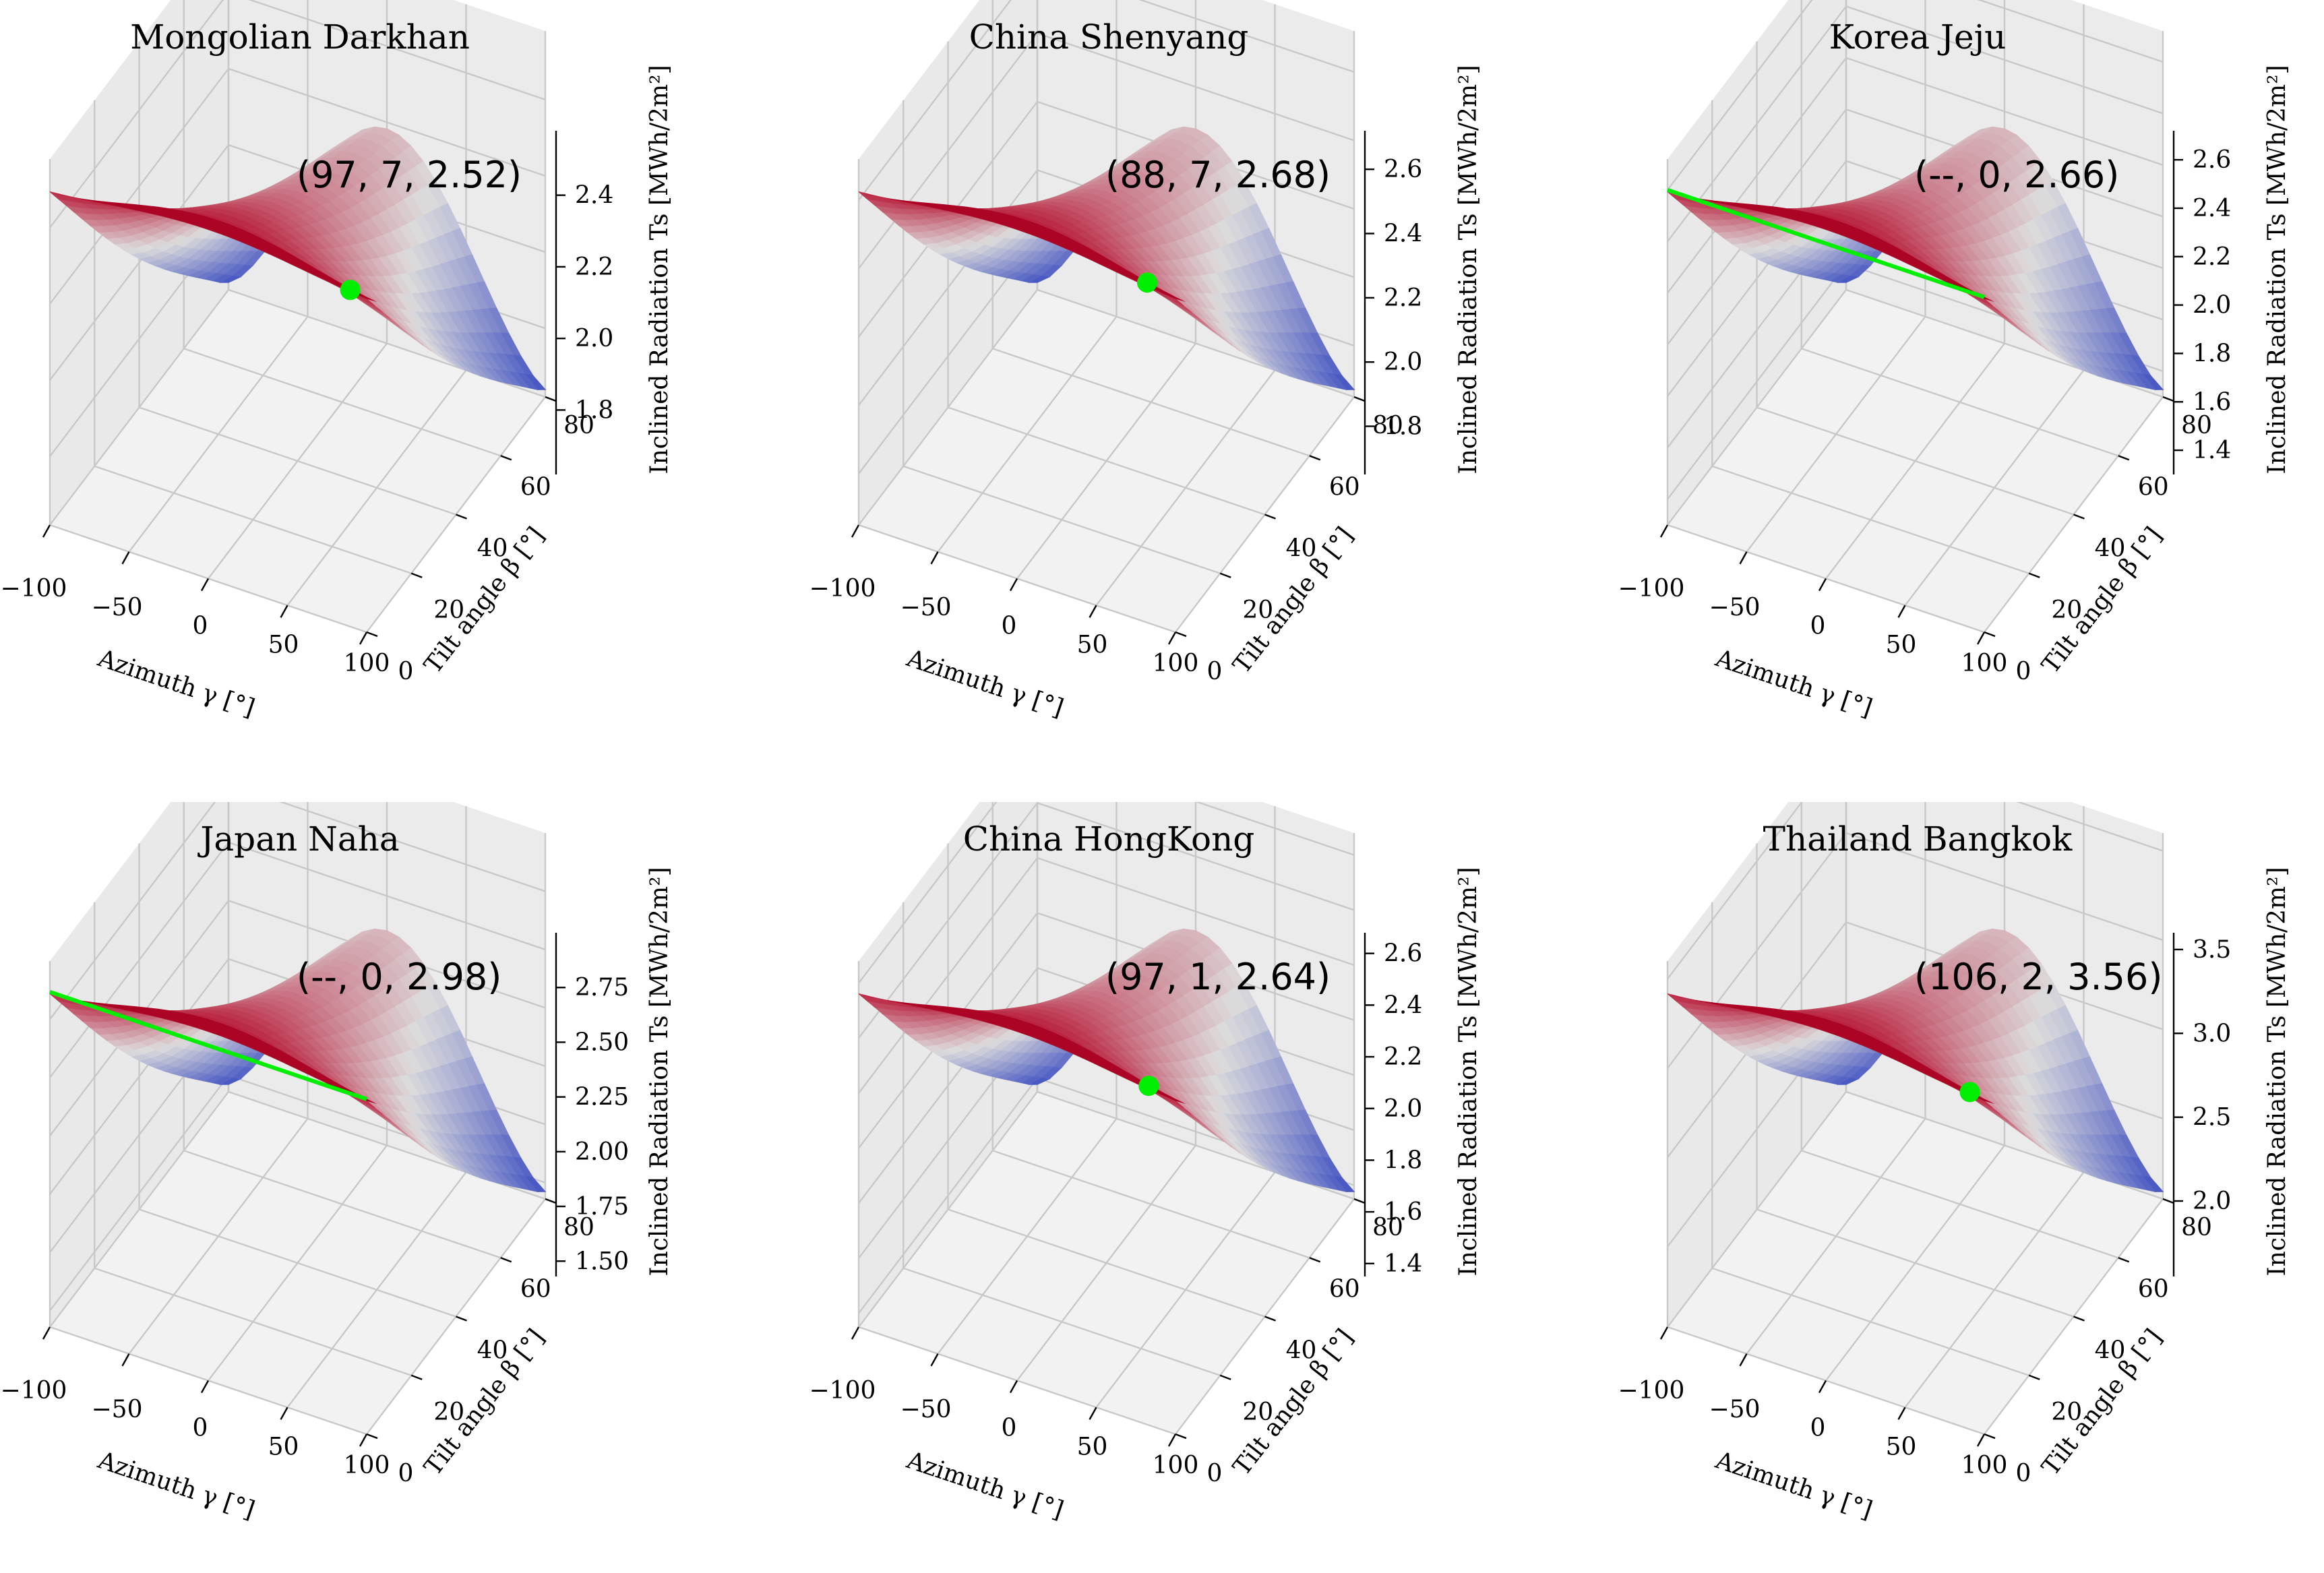 This screenshot has height=1573, width=2324. What do you see at coordinates (1918, 37) in the screenshot?
I see `subplot-title: Korea Jeju` at bounding box center [1918, 37].